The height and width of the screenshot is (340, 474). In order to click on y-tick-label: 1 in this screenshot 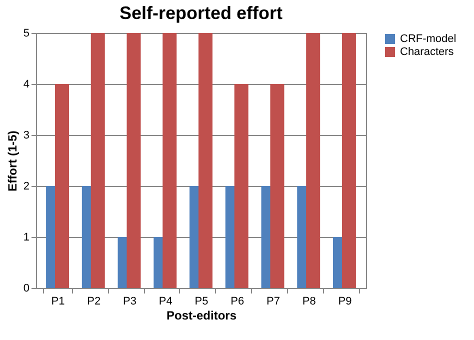, I will do `click(26, 238)`.